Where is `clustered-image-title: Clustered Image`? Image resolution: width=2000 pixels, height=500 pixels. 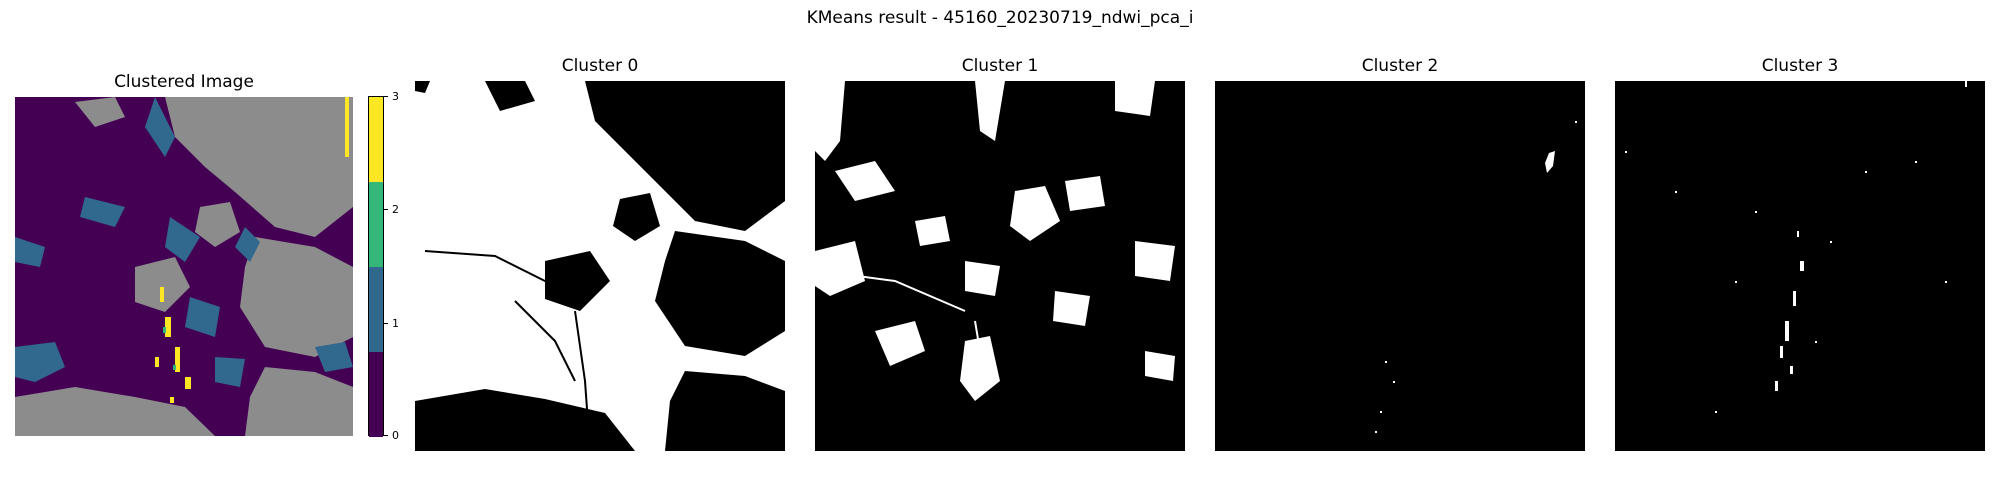 clustered-image-title: Clustered Image is located at coordinates (184, 82).